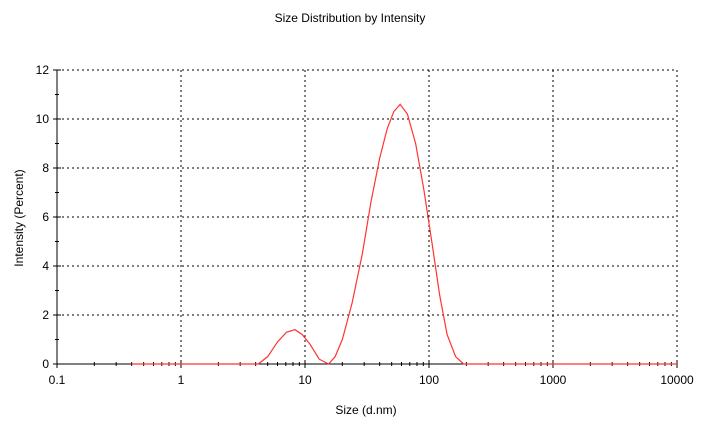  Describe the element at coordinates (57, 380) in the screenshot. I see `x-tick-label: 0.1` at that location.